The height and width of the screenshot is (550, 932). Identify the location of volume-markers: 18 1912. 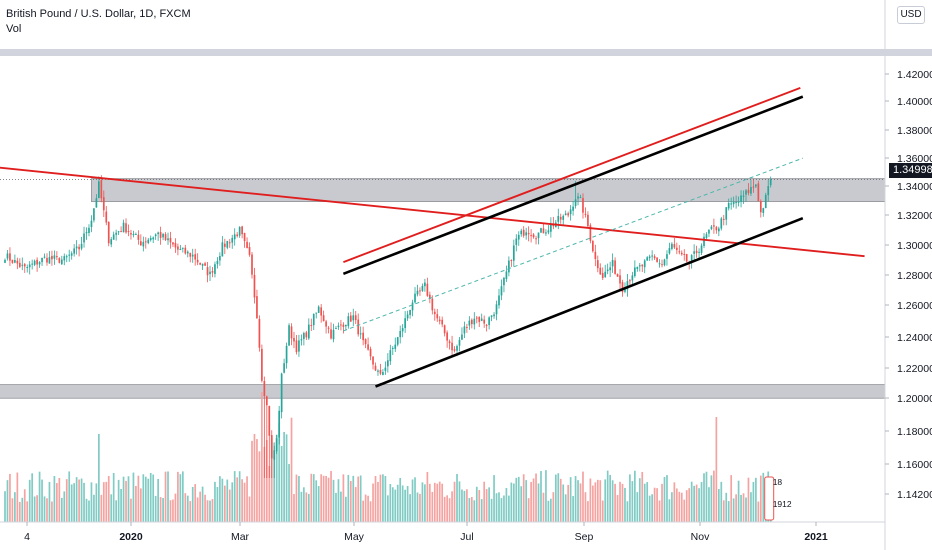
(778, 498).